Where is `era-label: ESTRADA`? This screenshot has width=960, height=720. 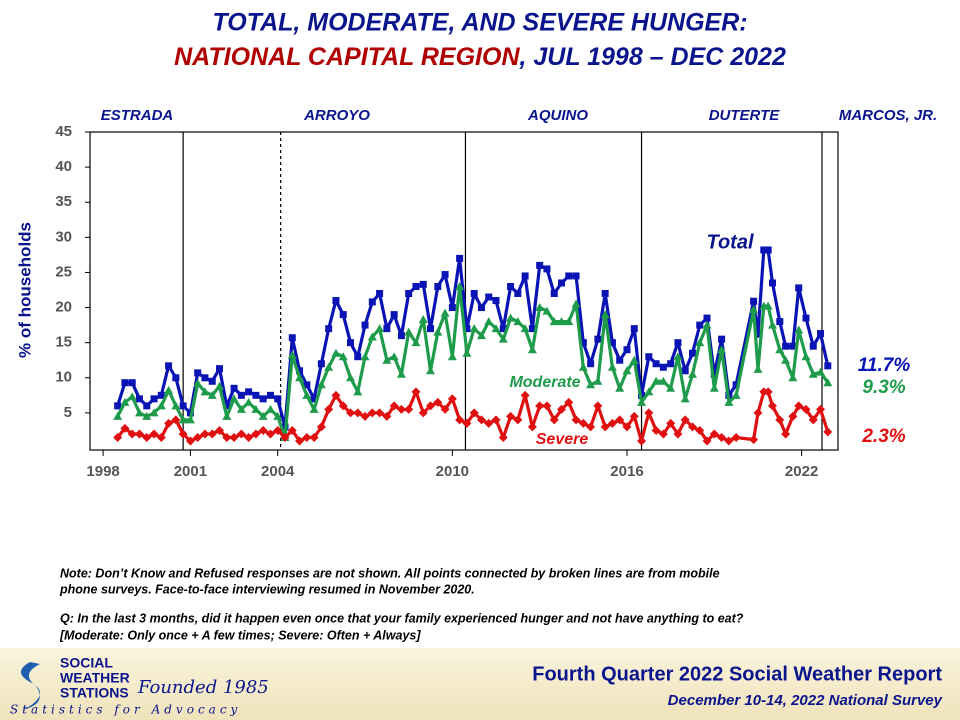
era-label: ESTRADA is located at coordinates (137, 115).